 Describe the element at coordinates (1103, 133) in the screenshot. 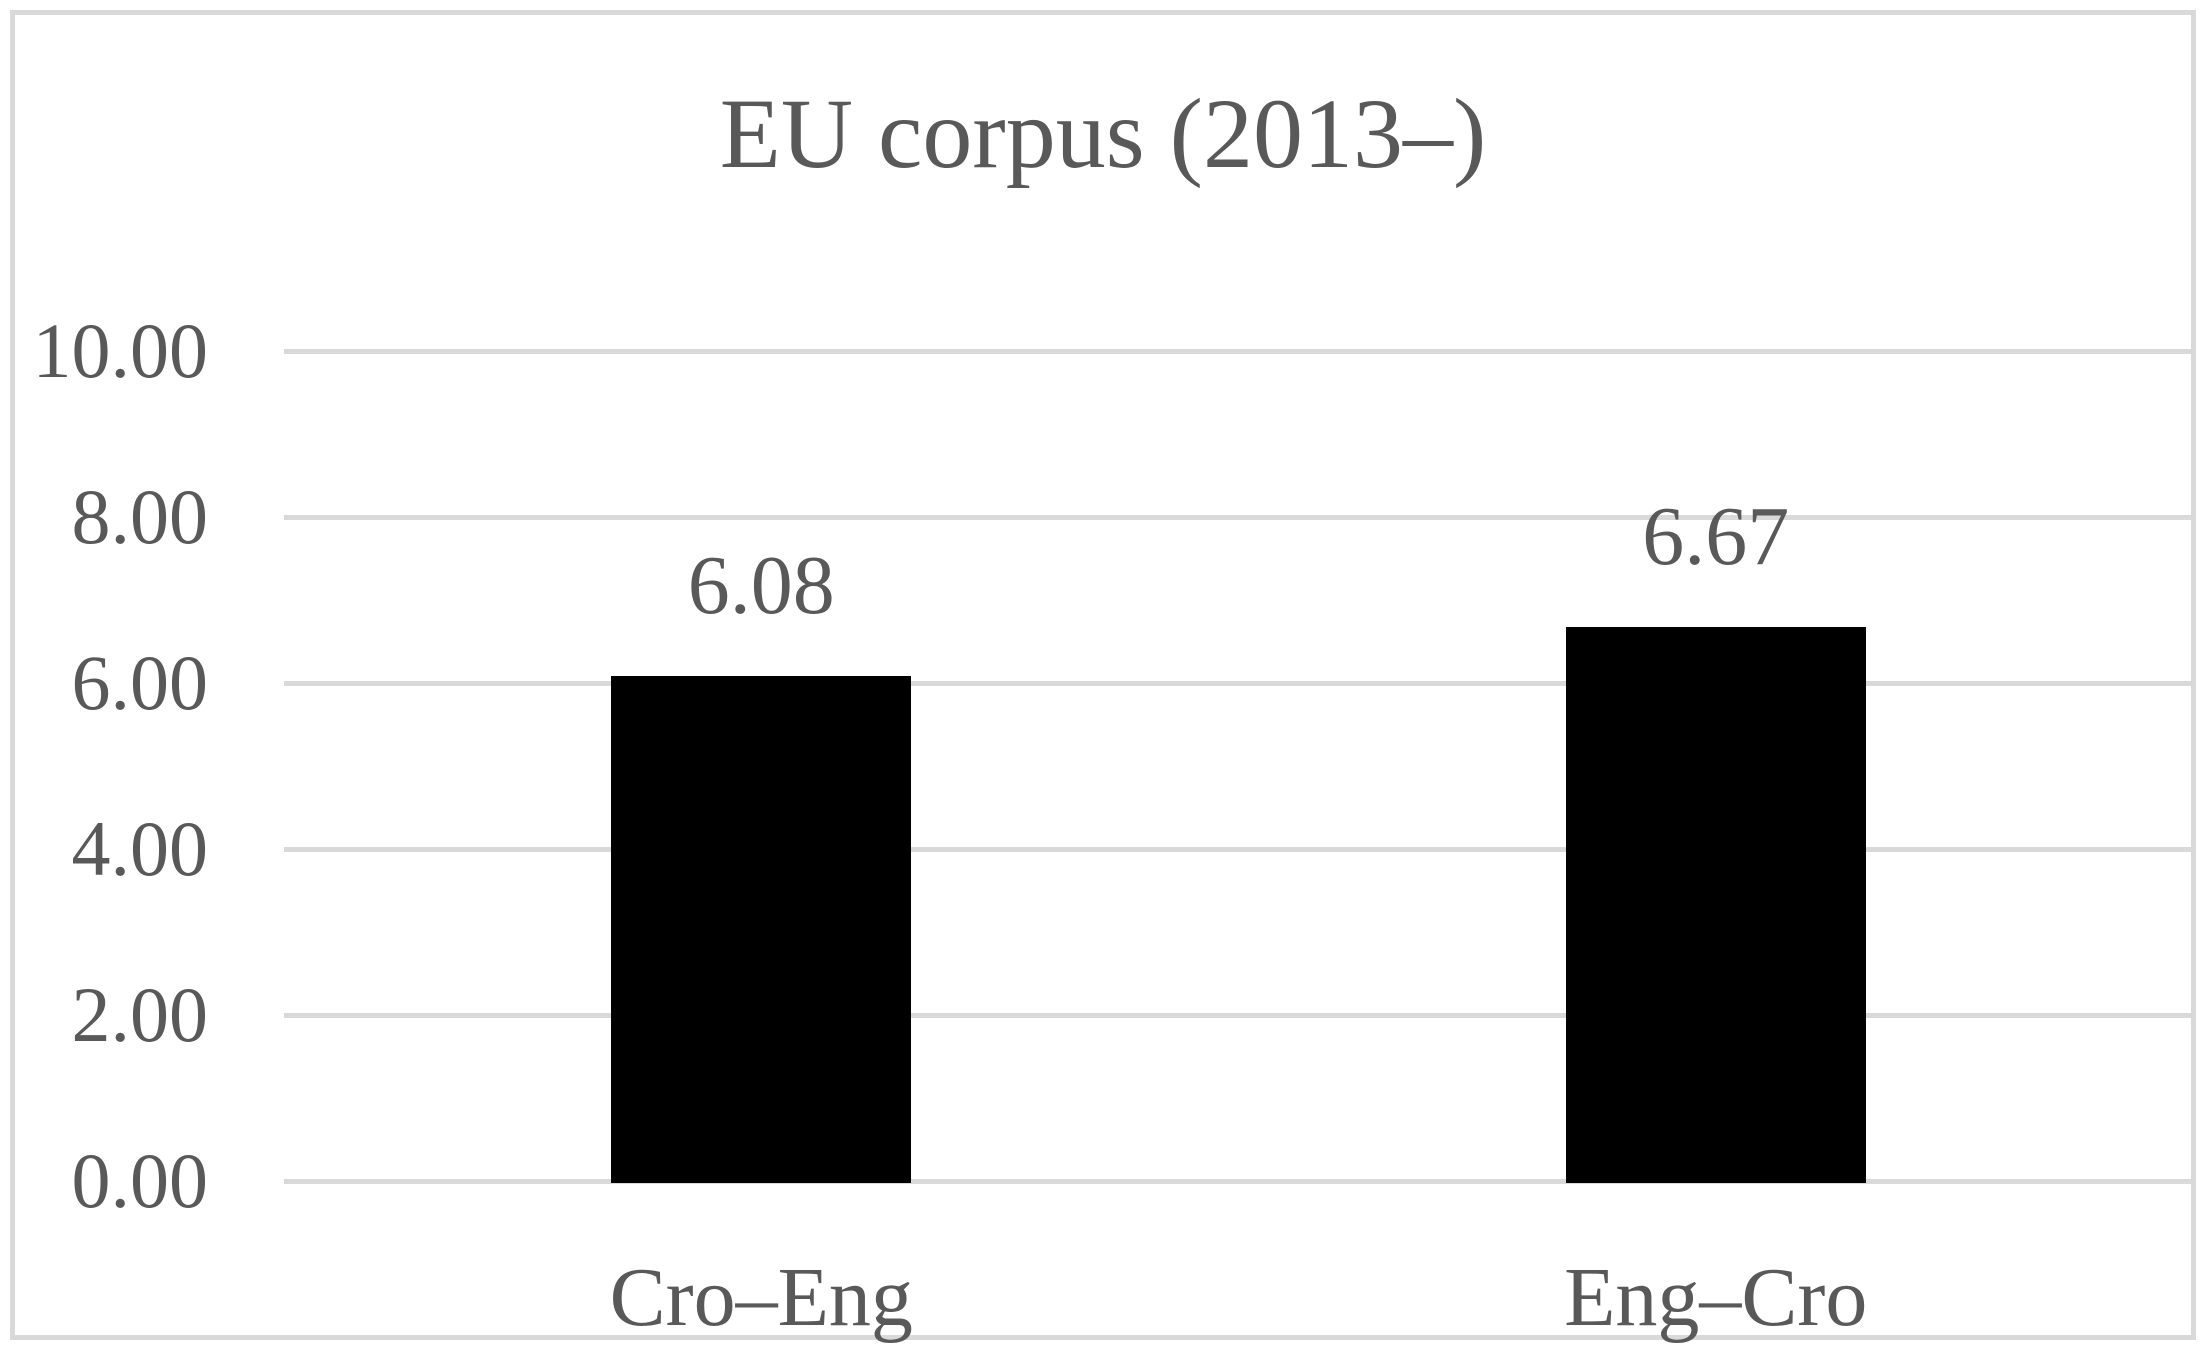

I see `chart-title: EU corpus (2013–)` at that location.